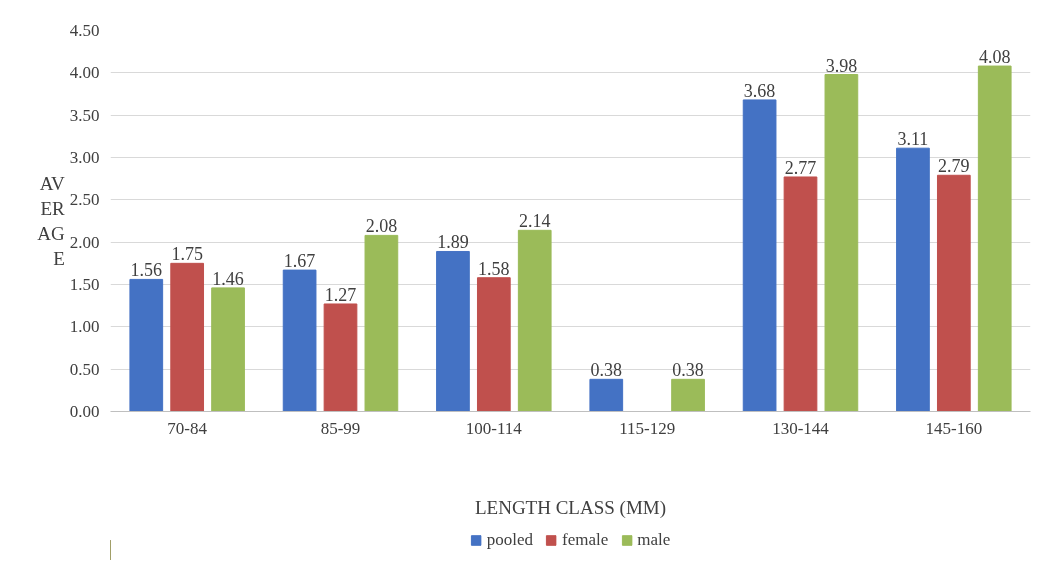 The width and height of the screenshot is (1046, 576). I want to click on data-label: 3.11, so click(913, 139).